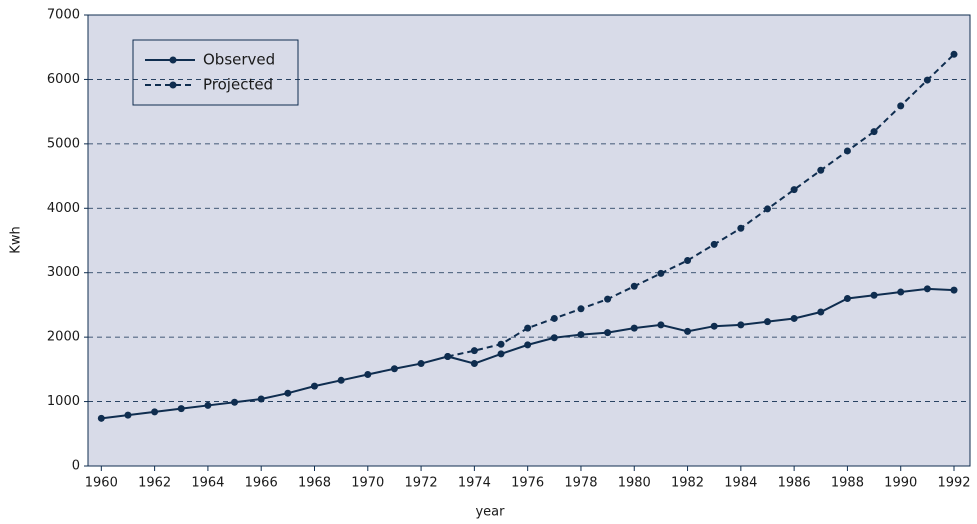 The height and width of the screenshot is (524, 977). I want to click on legend-box, so click(215, 72).